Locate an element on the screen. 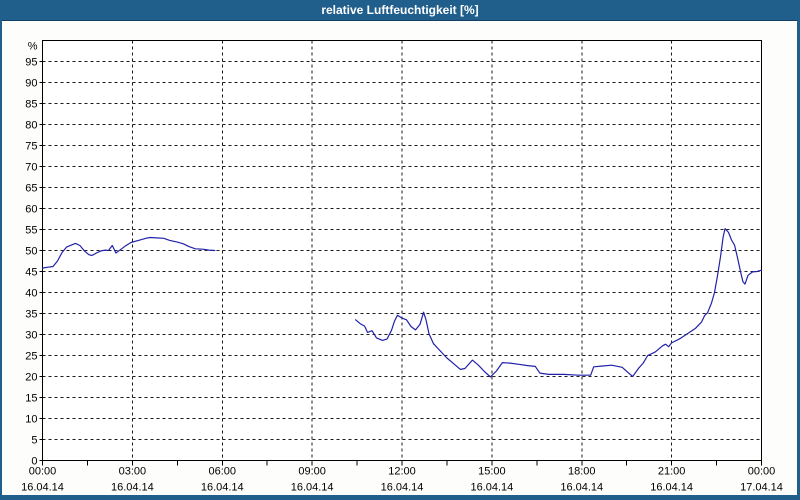 This screenshot has width=800, height=500. y-tick-label: 90 is located at coordinates (31, 84).